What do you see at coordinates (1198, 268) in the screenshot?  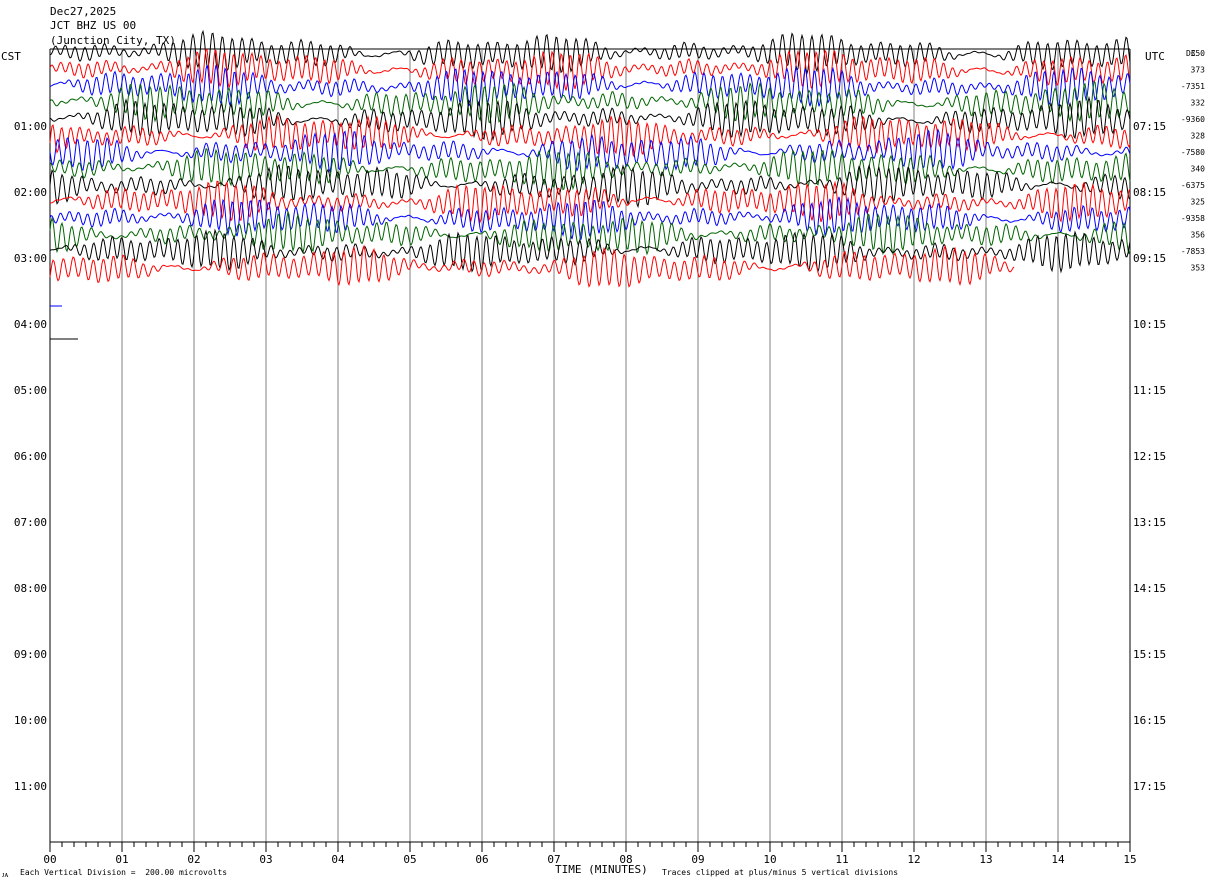 I see `dc-offset-value: 353` at bounding box center [1198, 268].